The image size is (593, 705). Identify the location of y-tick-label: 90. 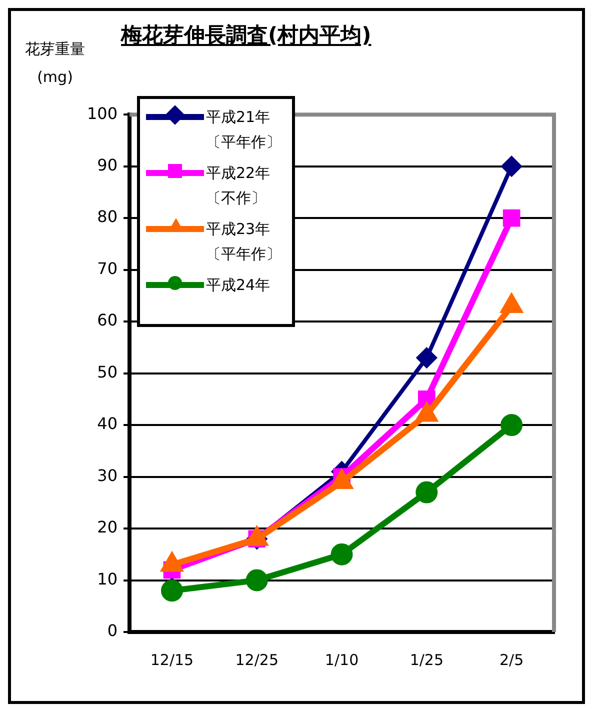
(107, 164).